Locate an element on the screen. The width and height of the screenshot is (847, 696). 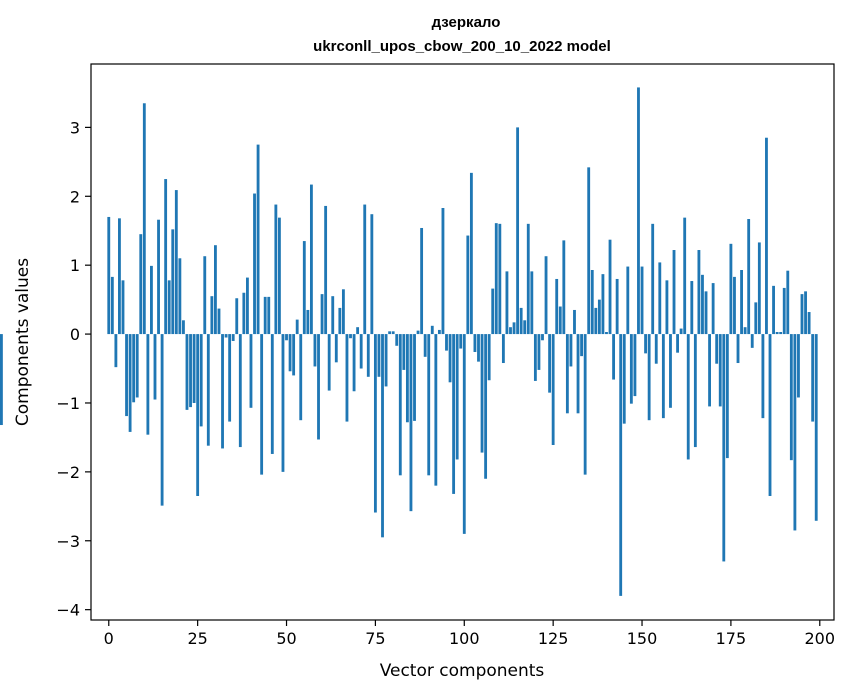
y-tick-label: 1 is located at coordinates (75, 265).